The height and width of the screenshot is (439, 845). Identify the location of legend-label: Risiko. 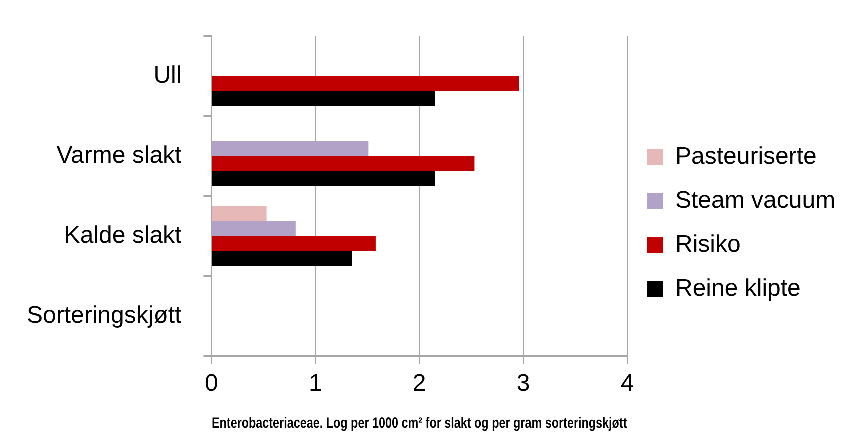
(708, 244).